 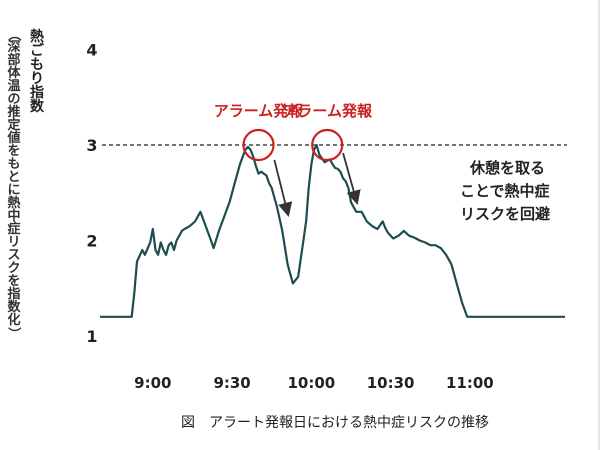 I want to click on x-tick-label: 9:00, so click(x=152, y=383).